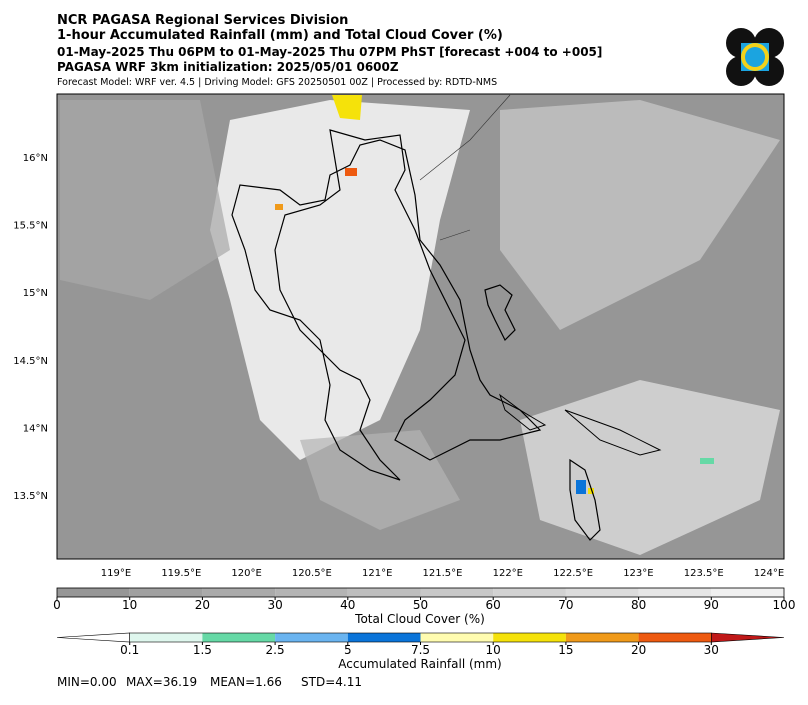 This screenshot has height=705, width=808. What do you see at coordinates (331, 682) in the screenshot?
I see `stat: STD=4.11` at bounding box center [331, 682].